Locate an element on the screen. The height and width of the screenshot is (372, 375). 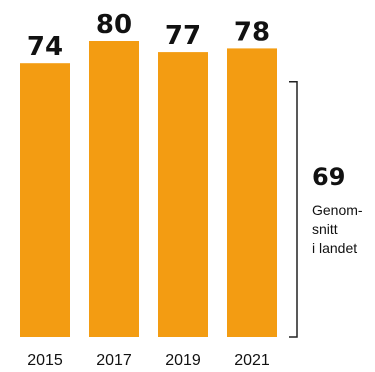
bar-value-2017: 80 is located at coordinates (114, 25).